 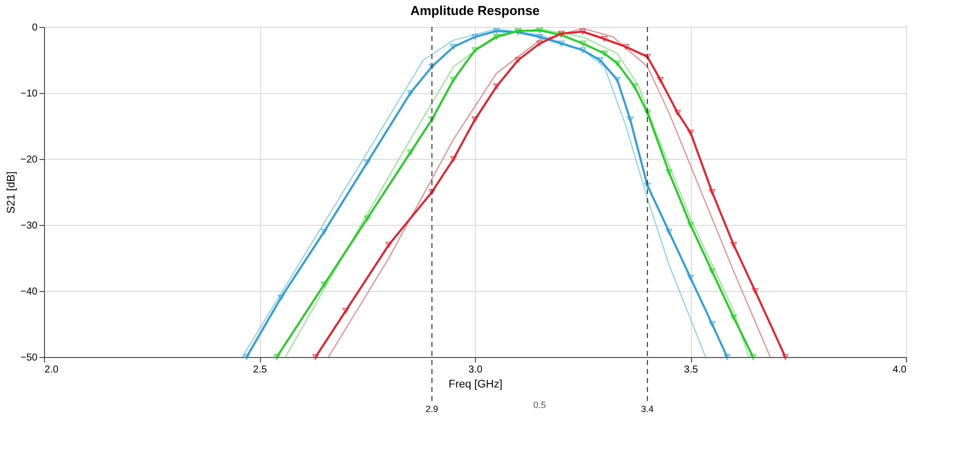 I want to click on y-tick-label: 0, so click(x=35, y=28).